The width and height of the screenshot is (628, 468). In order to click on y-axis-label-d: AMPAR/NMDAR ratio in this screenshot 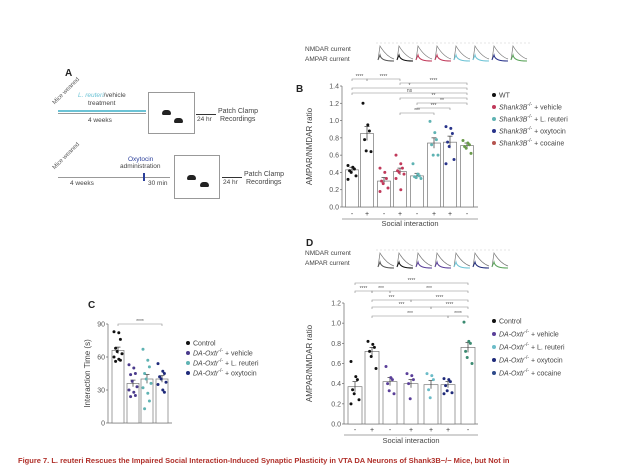, I will do `click(309, 363)`.